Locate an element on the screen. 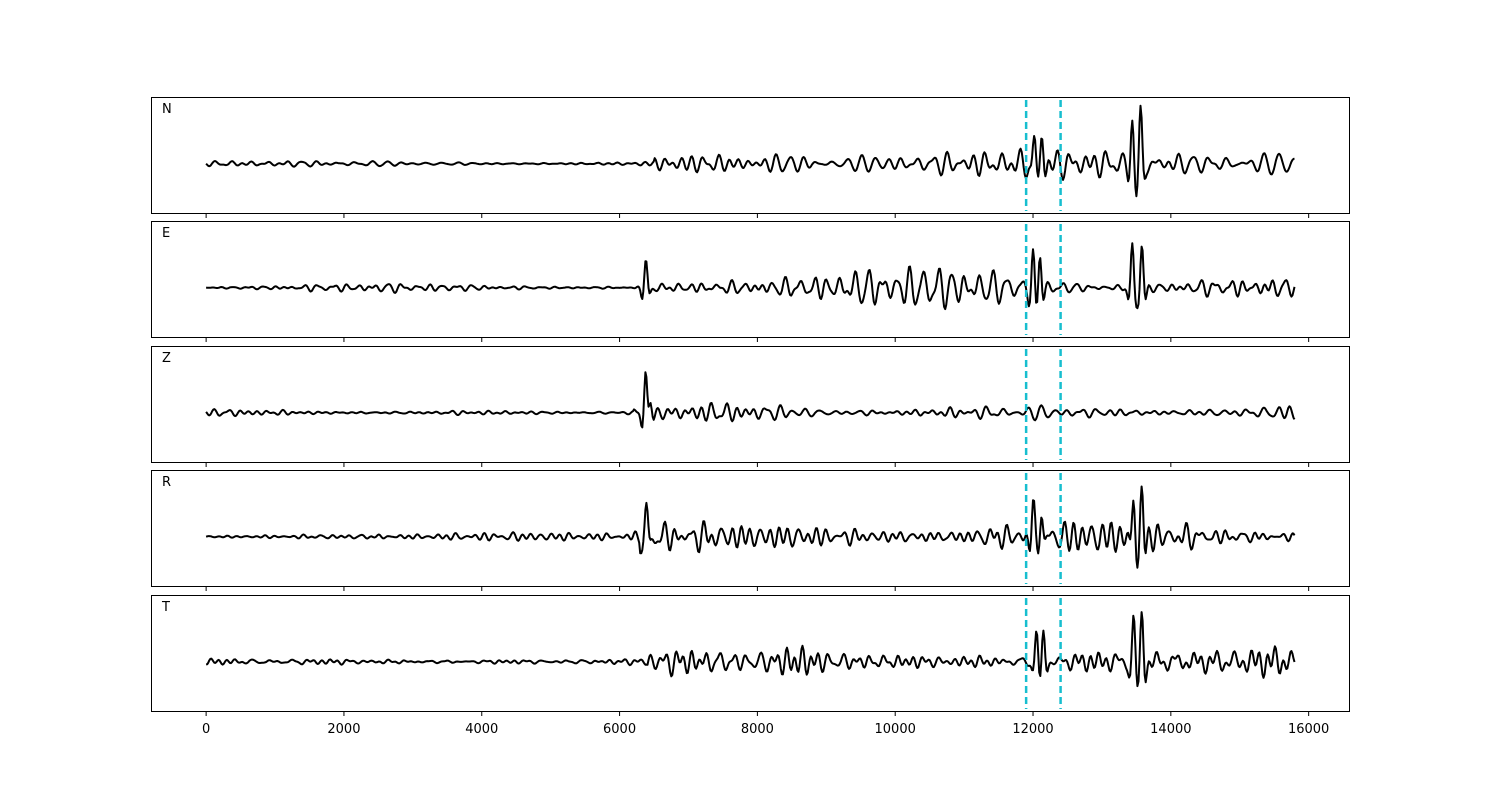  panel-r: R is located at coordinates (750, 530).